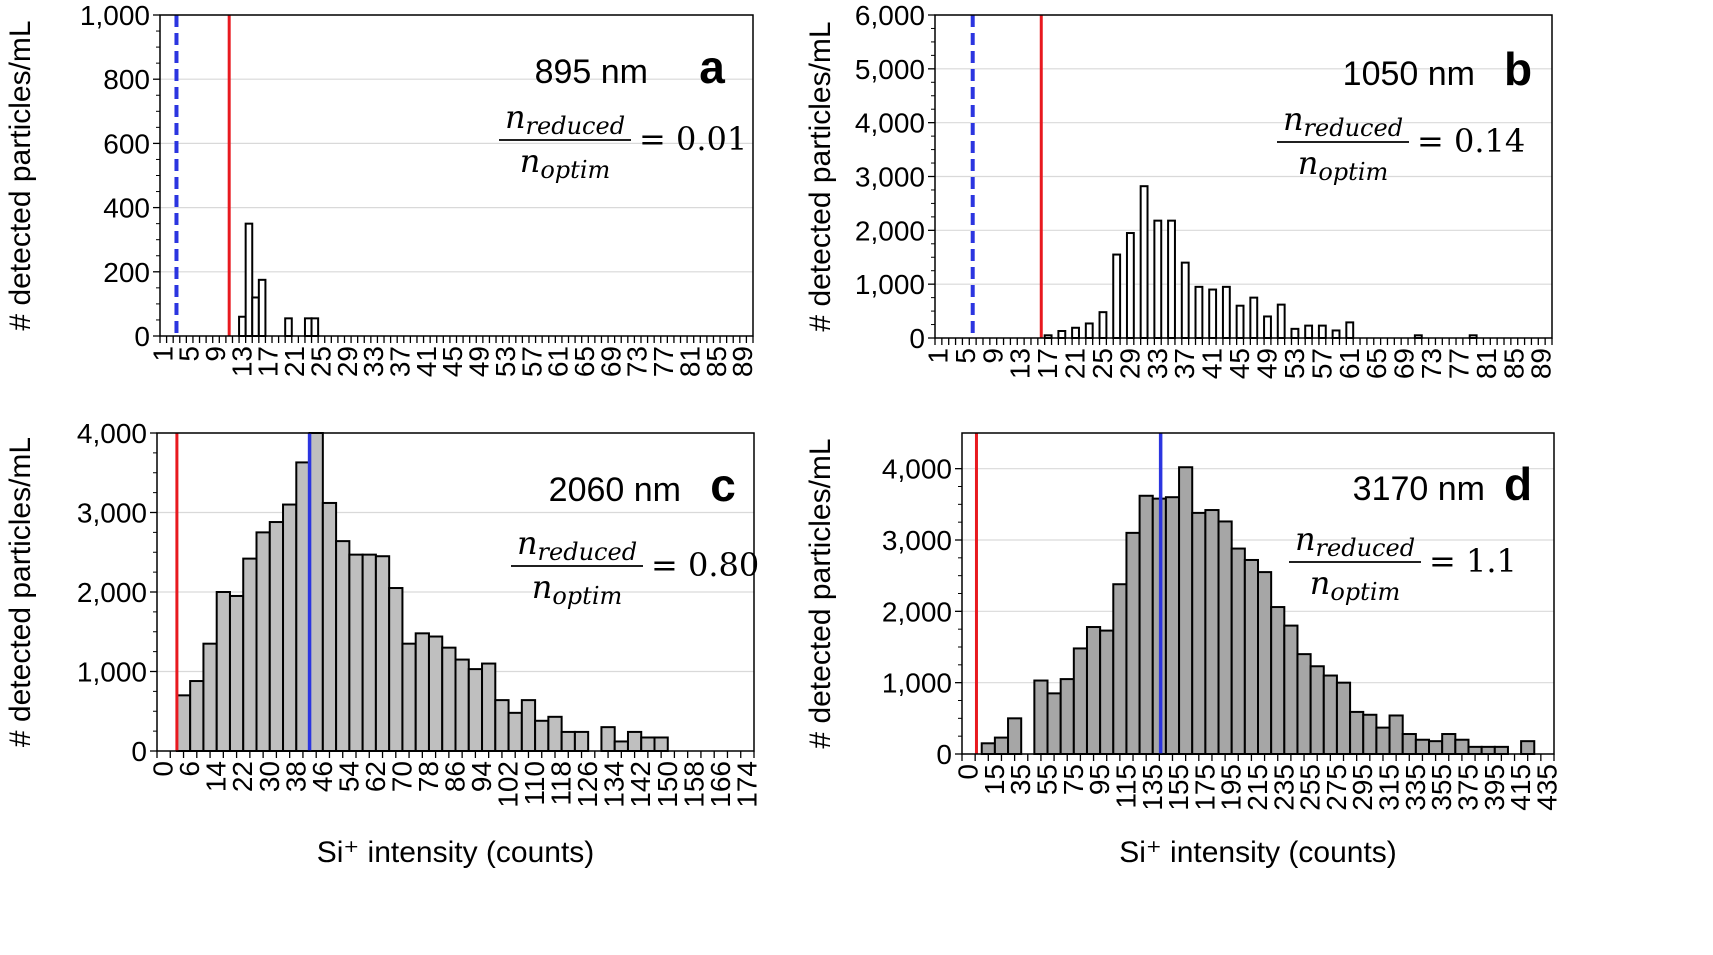 The image size is (1713, 955). Describe the element at coordinates (1541, 363) in the screenshot. I see `x-tick-label: 89` at that location.